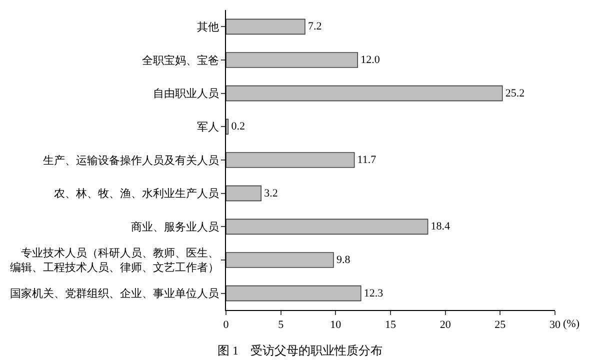  What do you see at coordinates (226, 325) in the screenshot?
I see `x-tick-label: 0` at bounding box center [226, 325].